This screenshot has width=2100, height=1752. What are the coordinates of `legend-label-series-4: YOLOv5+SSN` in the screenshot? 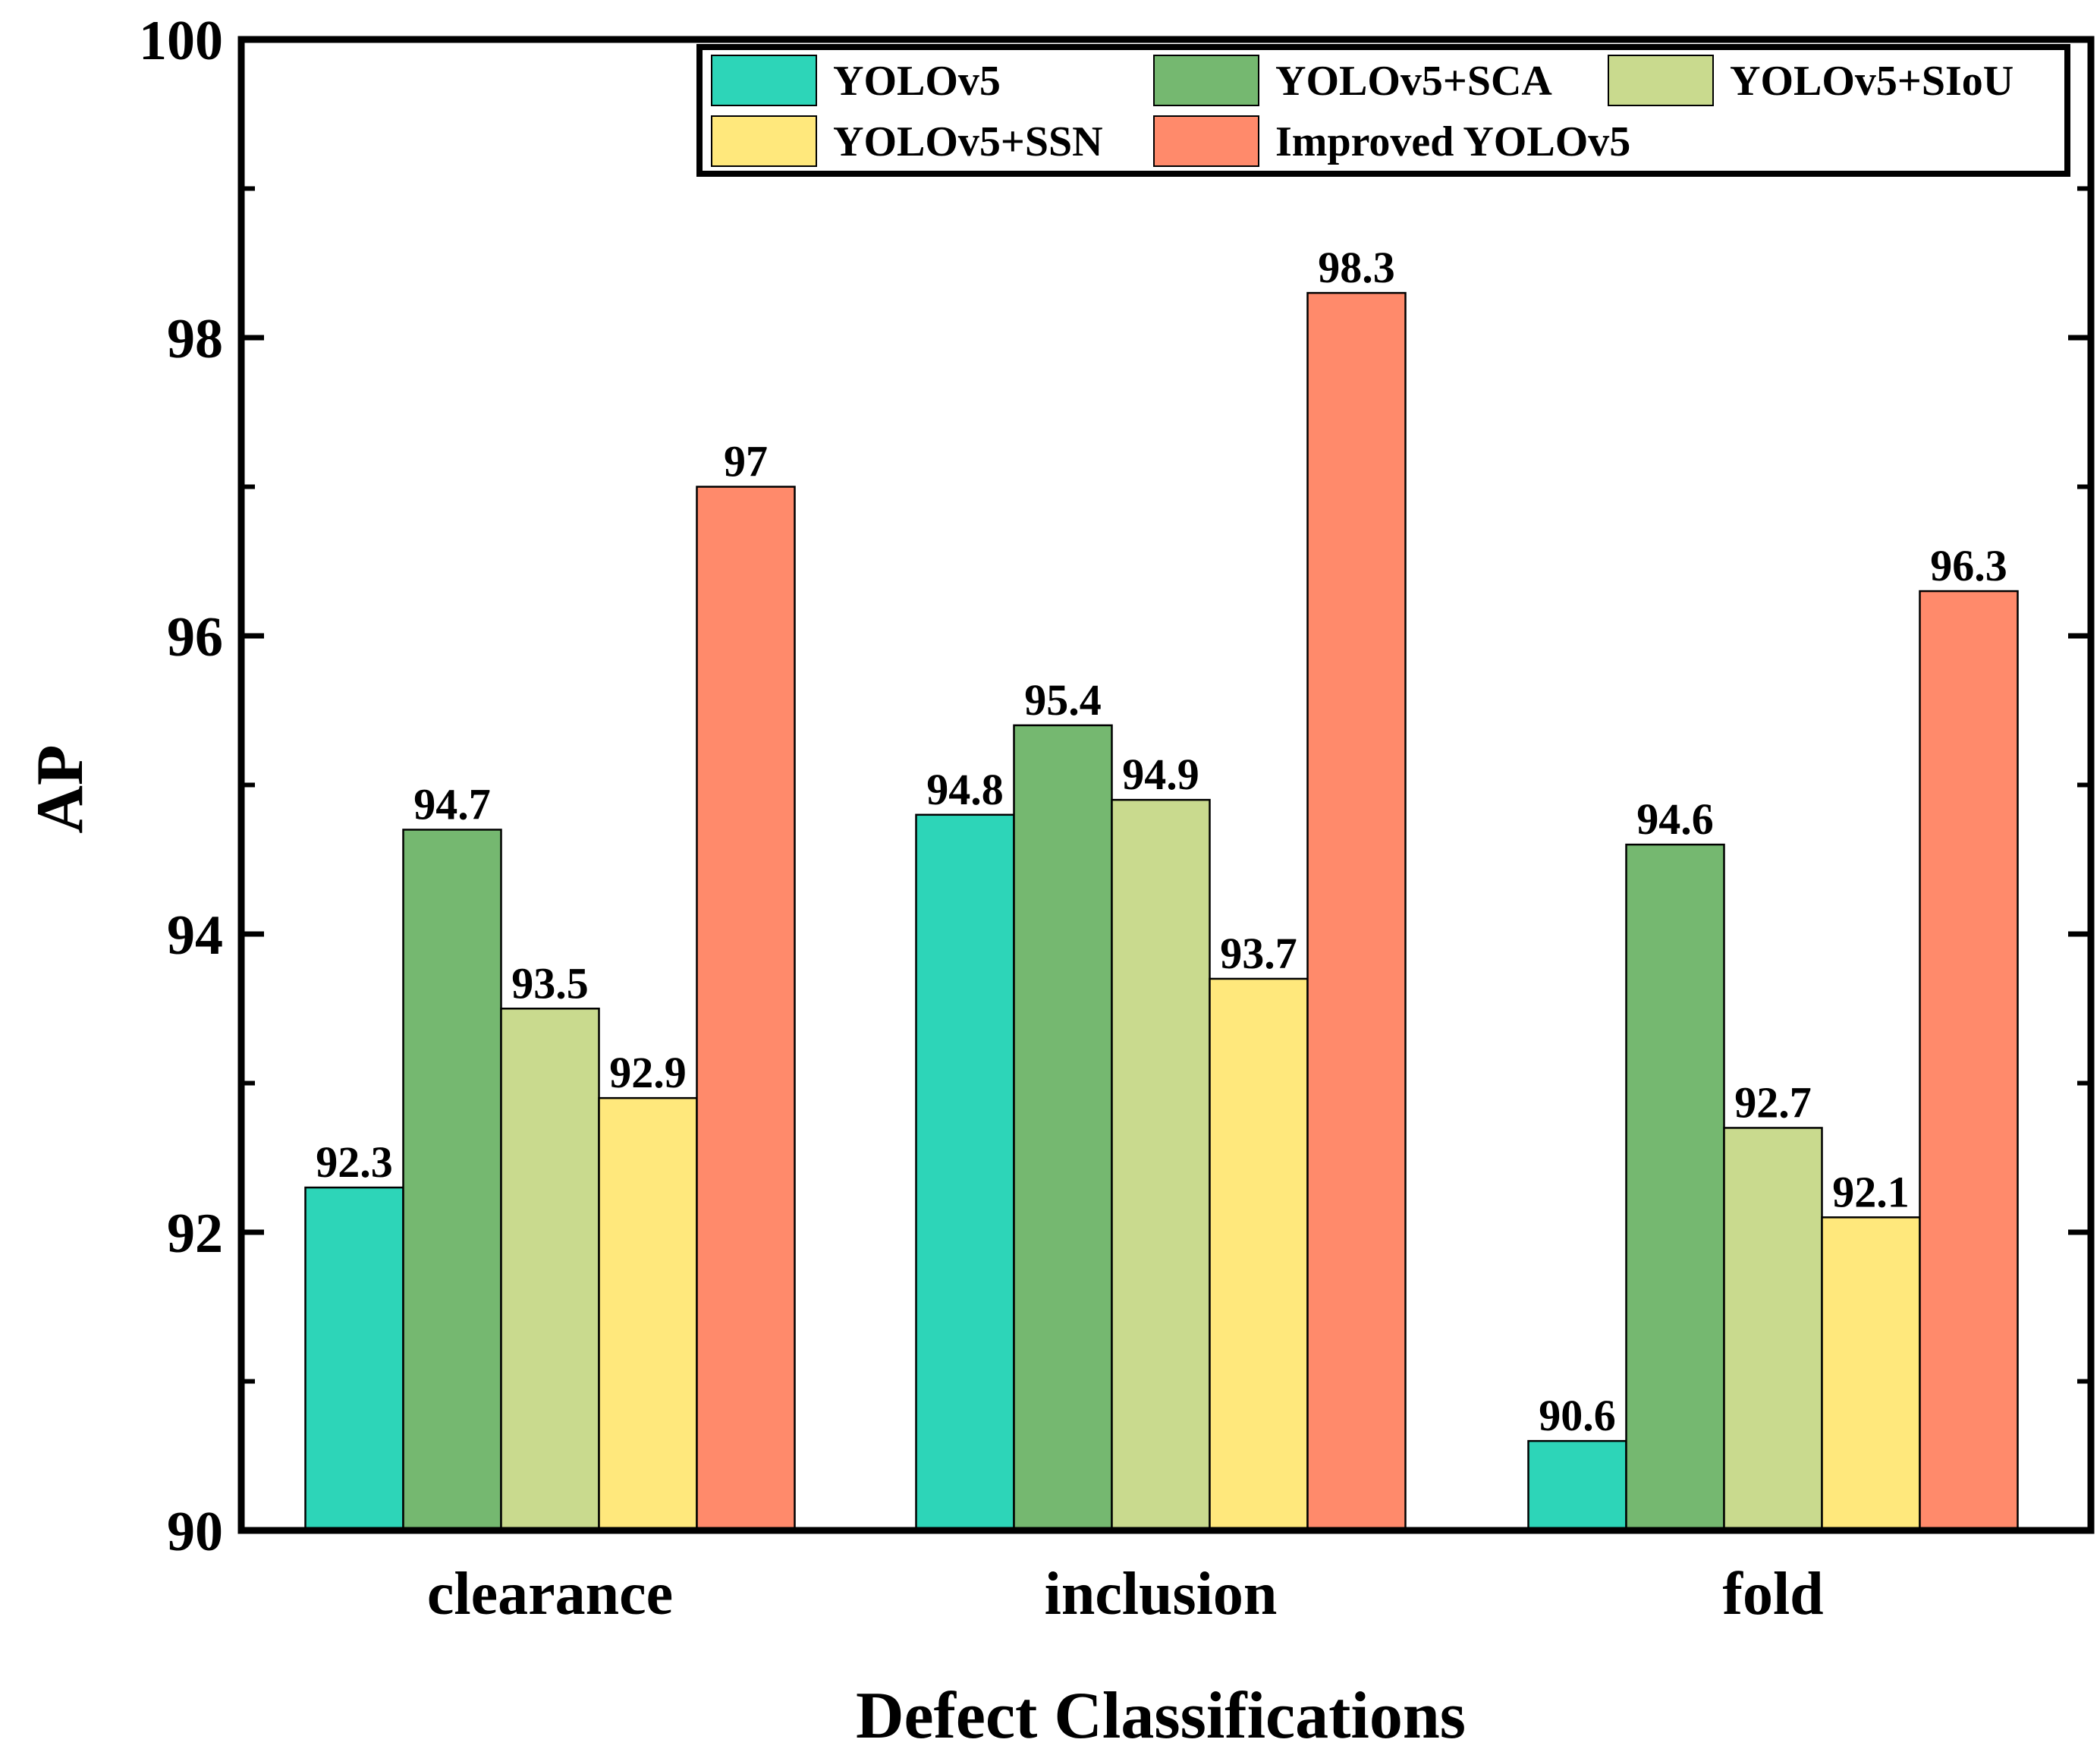 It's located at (968, 141).